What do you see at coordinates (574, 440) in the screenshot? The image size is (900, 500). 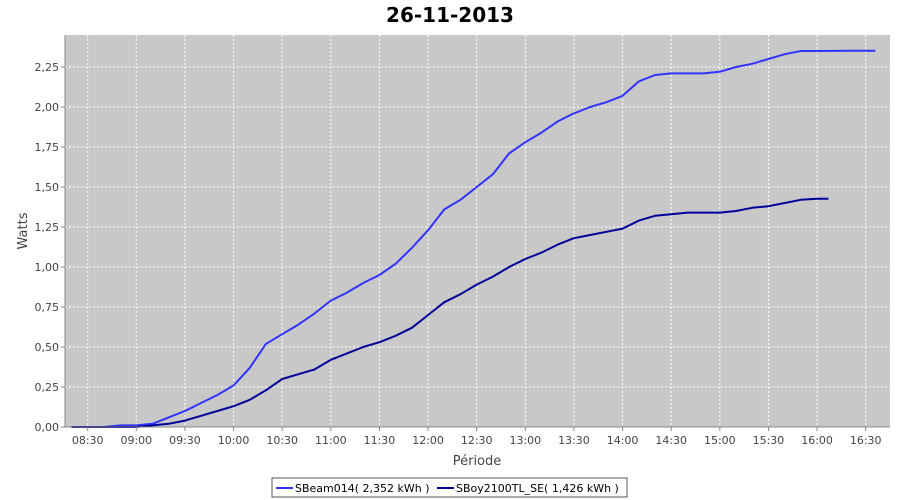 I see `x-tick-label: 13:30` at bounding box center [574, 440].